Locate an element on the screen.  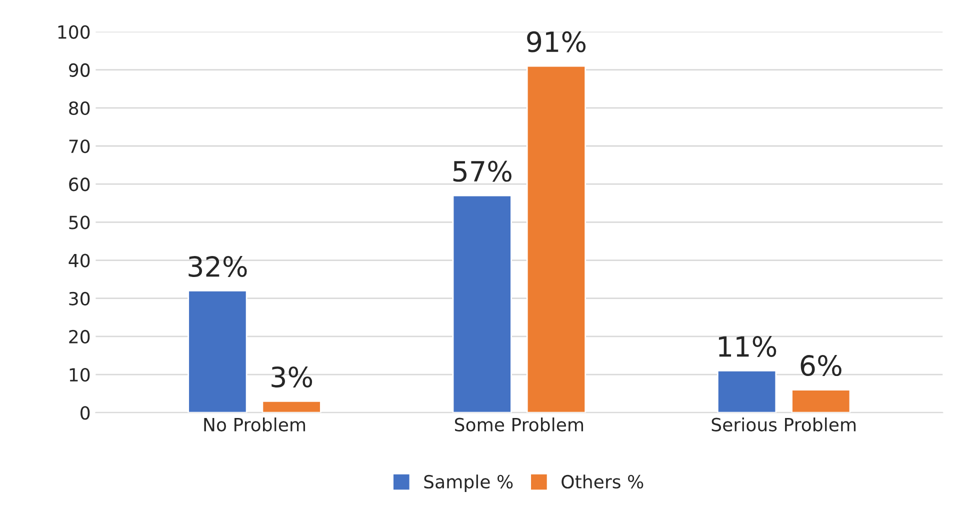
y-tick-label: 10 is located at coordinates (80, 375).